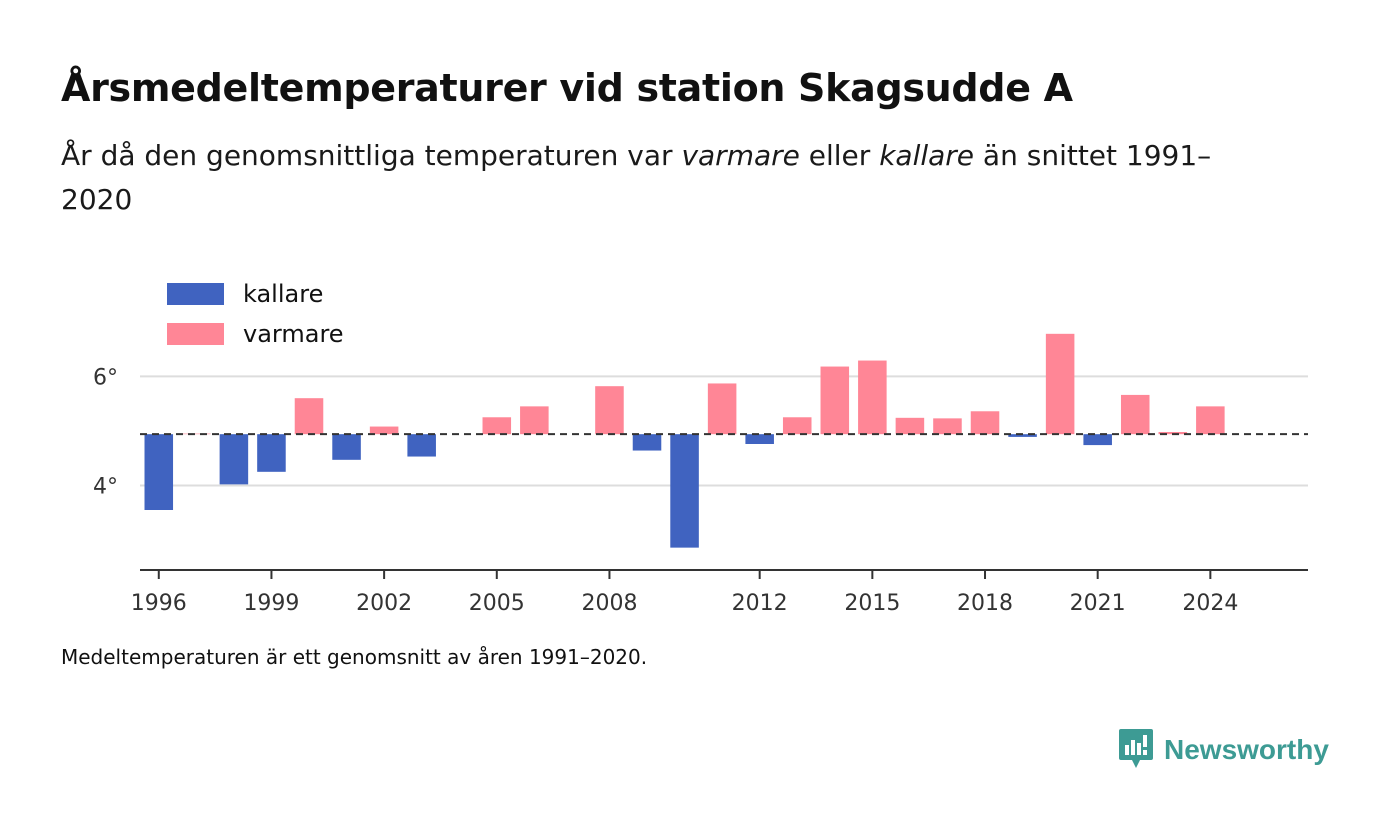  I want to click on bar-2011, so click(722, 409).